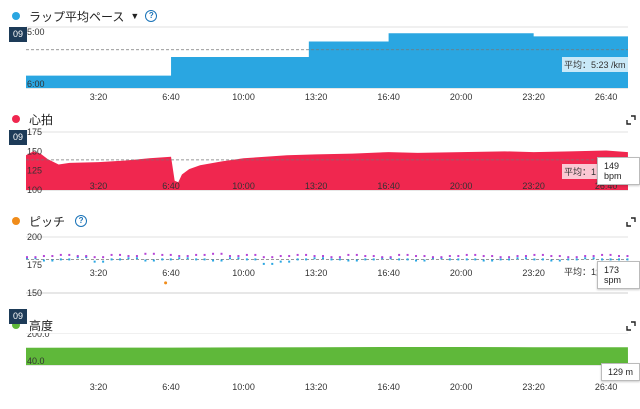  Describe the element at coordinates (16, 221) in the screenshot. I see `cadence-dot-icon` at that location.